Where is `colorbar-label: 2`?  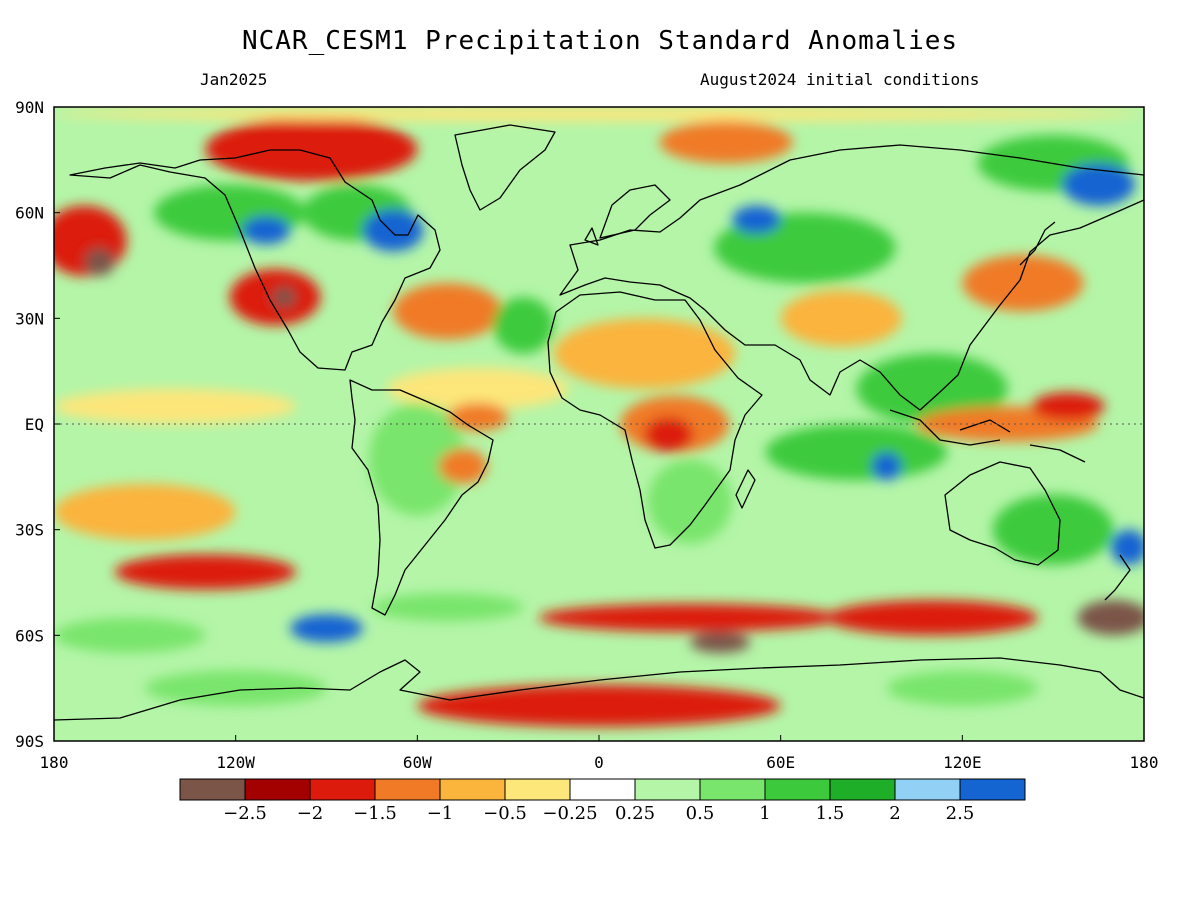 colorbar-label: 2 is located at coordinates (894, 813).